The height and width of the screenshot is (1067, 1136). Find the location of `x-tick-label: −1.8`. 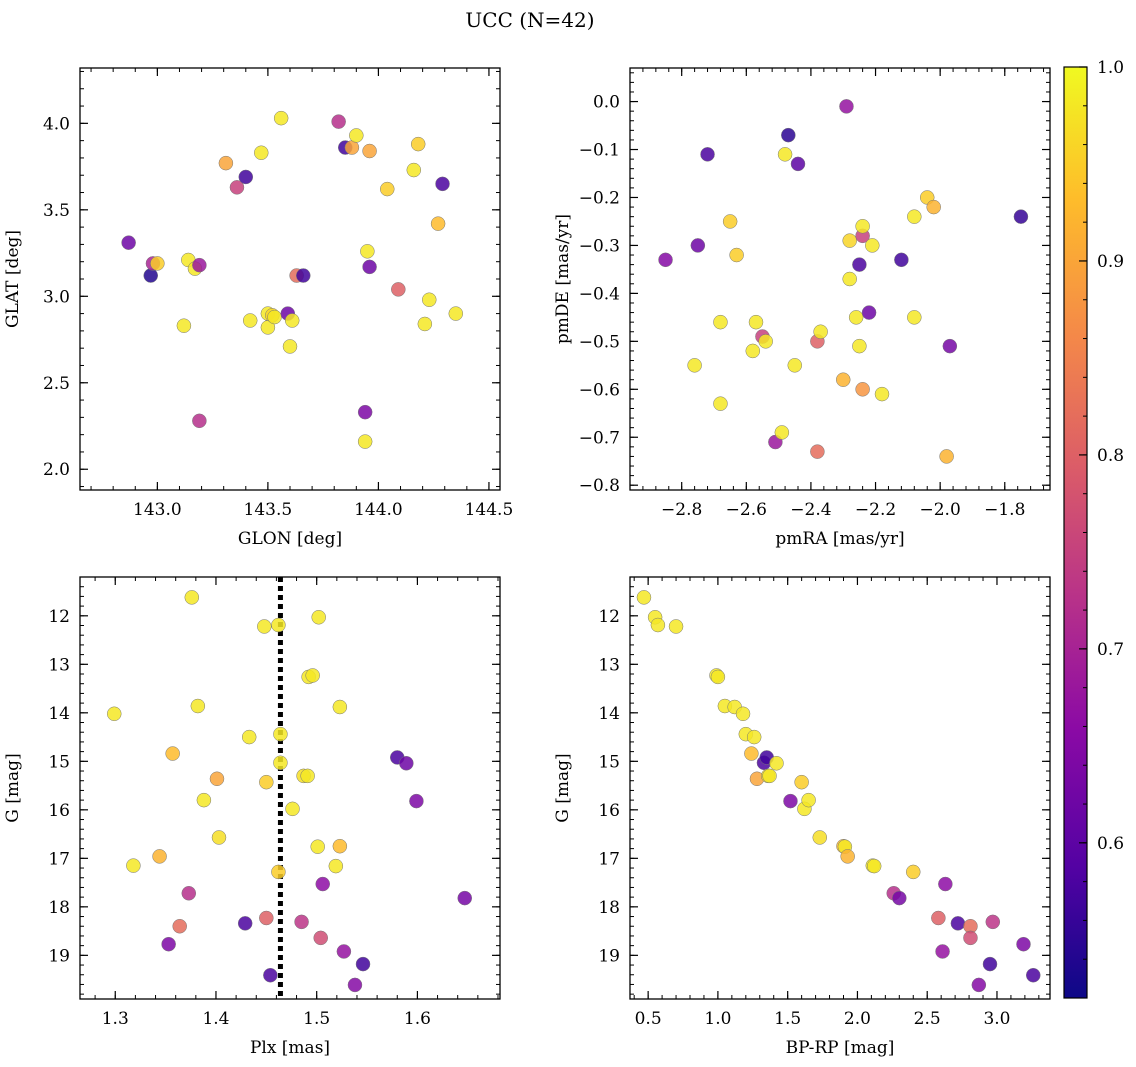

x-tick-label: −1.8 is located at coordinates (1004, 510).